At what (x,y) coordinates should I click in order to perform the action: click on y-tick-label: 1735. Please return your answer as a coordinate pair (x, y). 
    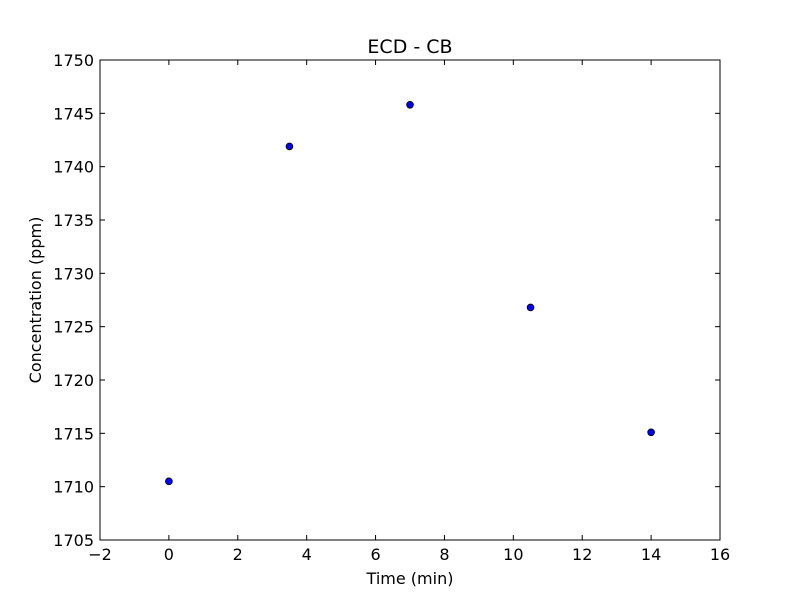
    Looking at the image, I should click on (73, 220).